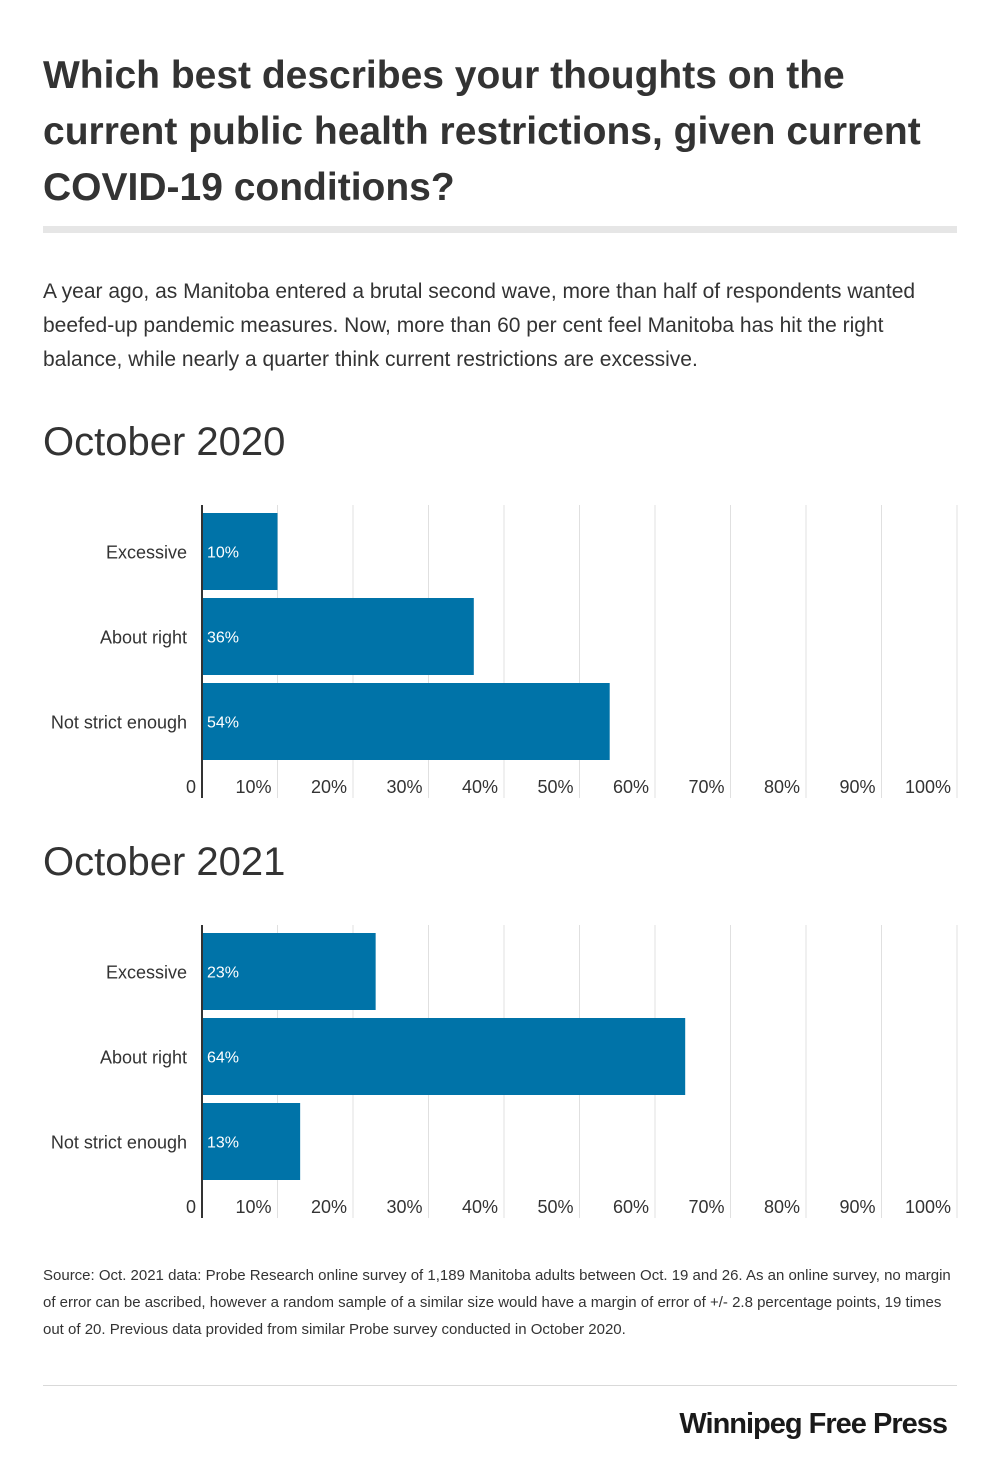 This screenshot has width=1000, height=1475. Describe the element at coordinates (164, 862) in the screenshot. I see `chart-2-title: October 2021` at that location.